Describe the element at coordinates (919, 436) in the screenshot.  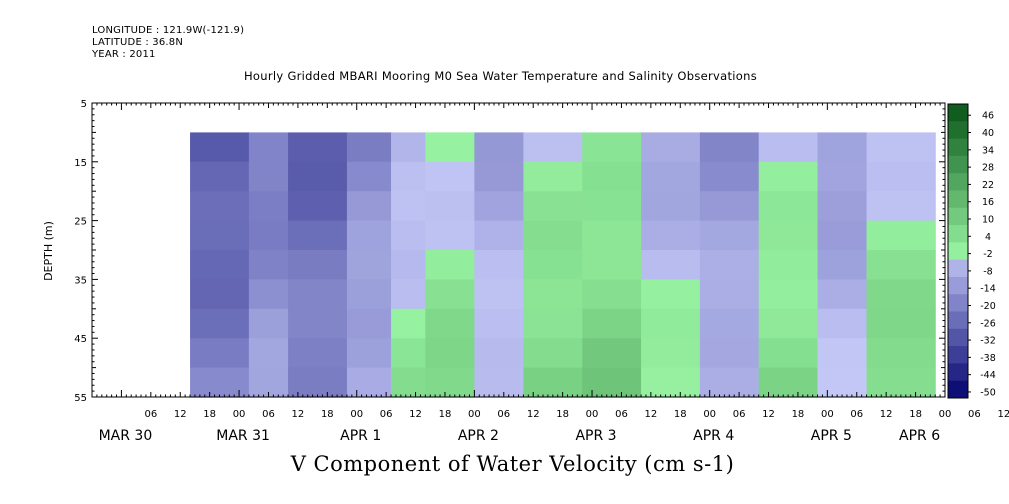
I see `x-date-label: APR 6` at that location.